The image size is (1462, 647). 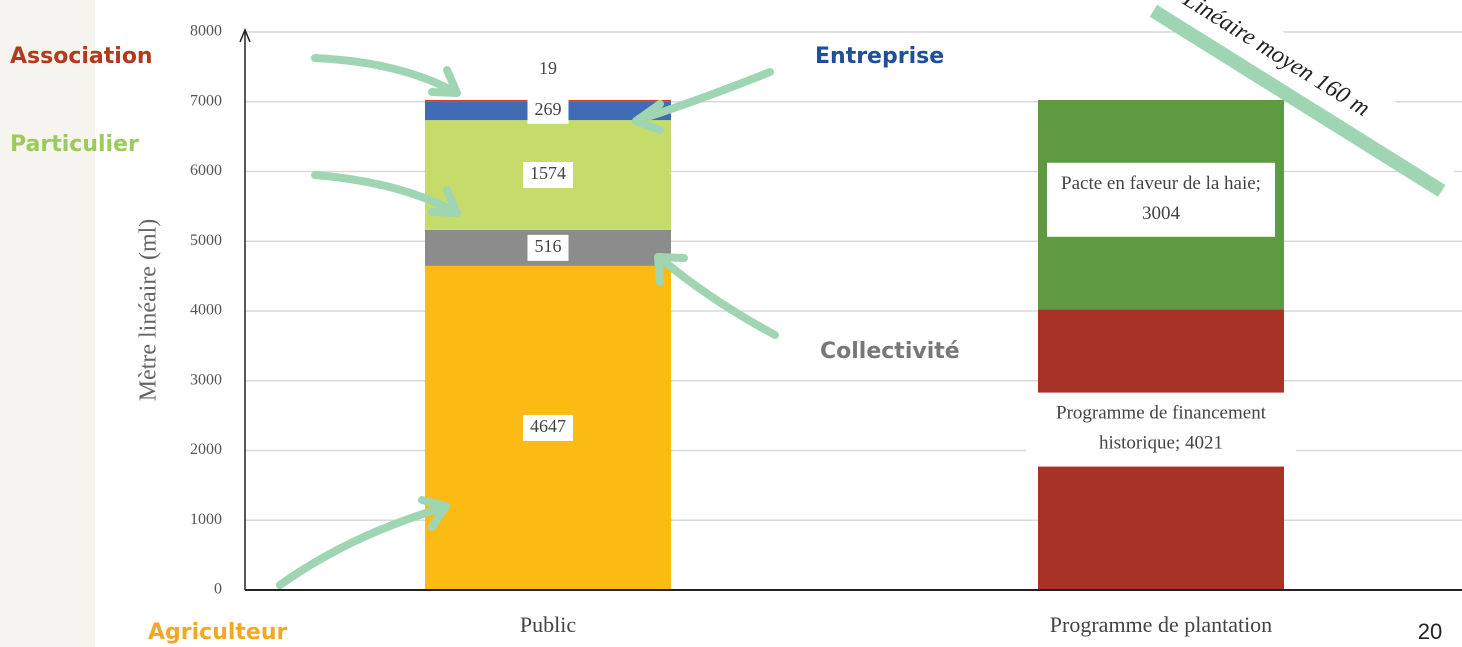 I want to click on y-tick-label: 4000, so click(x=206, y=310).